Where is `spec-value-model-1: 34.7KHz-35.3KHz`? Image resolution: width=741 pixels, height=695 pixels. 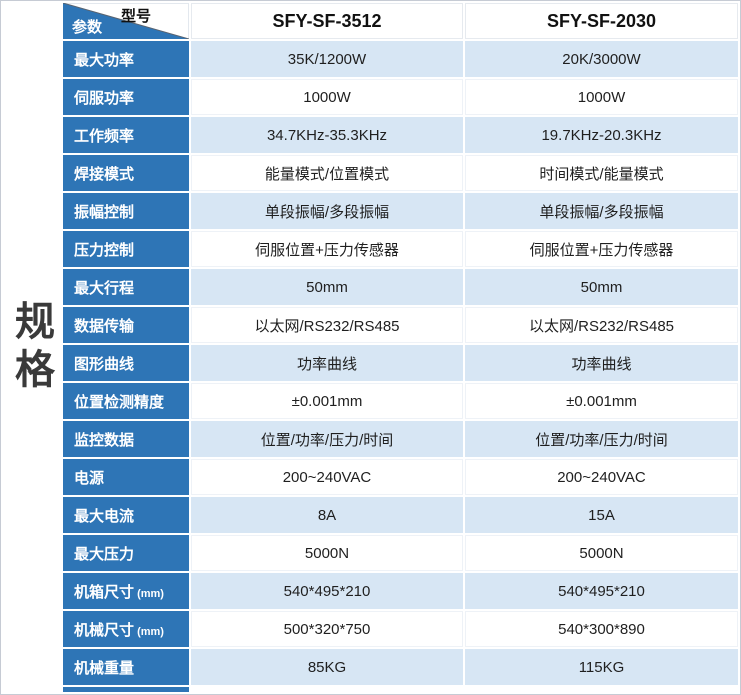 spec-value-model-1: 34.7KHz-35.3KHz is located at coordinates (327, 135).